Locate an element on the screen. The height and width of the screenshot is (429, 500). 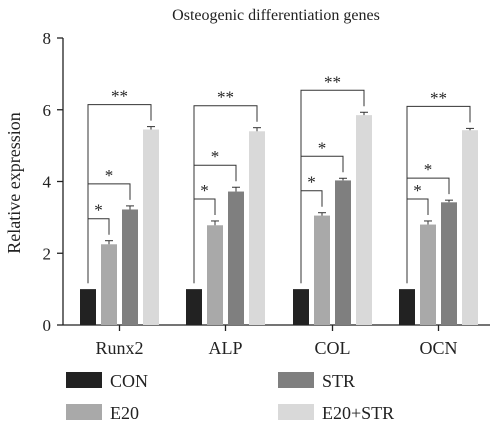
bar-ocn-e20 is located at coordinates (428, 274).